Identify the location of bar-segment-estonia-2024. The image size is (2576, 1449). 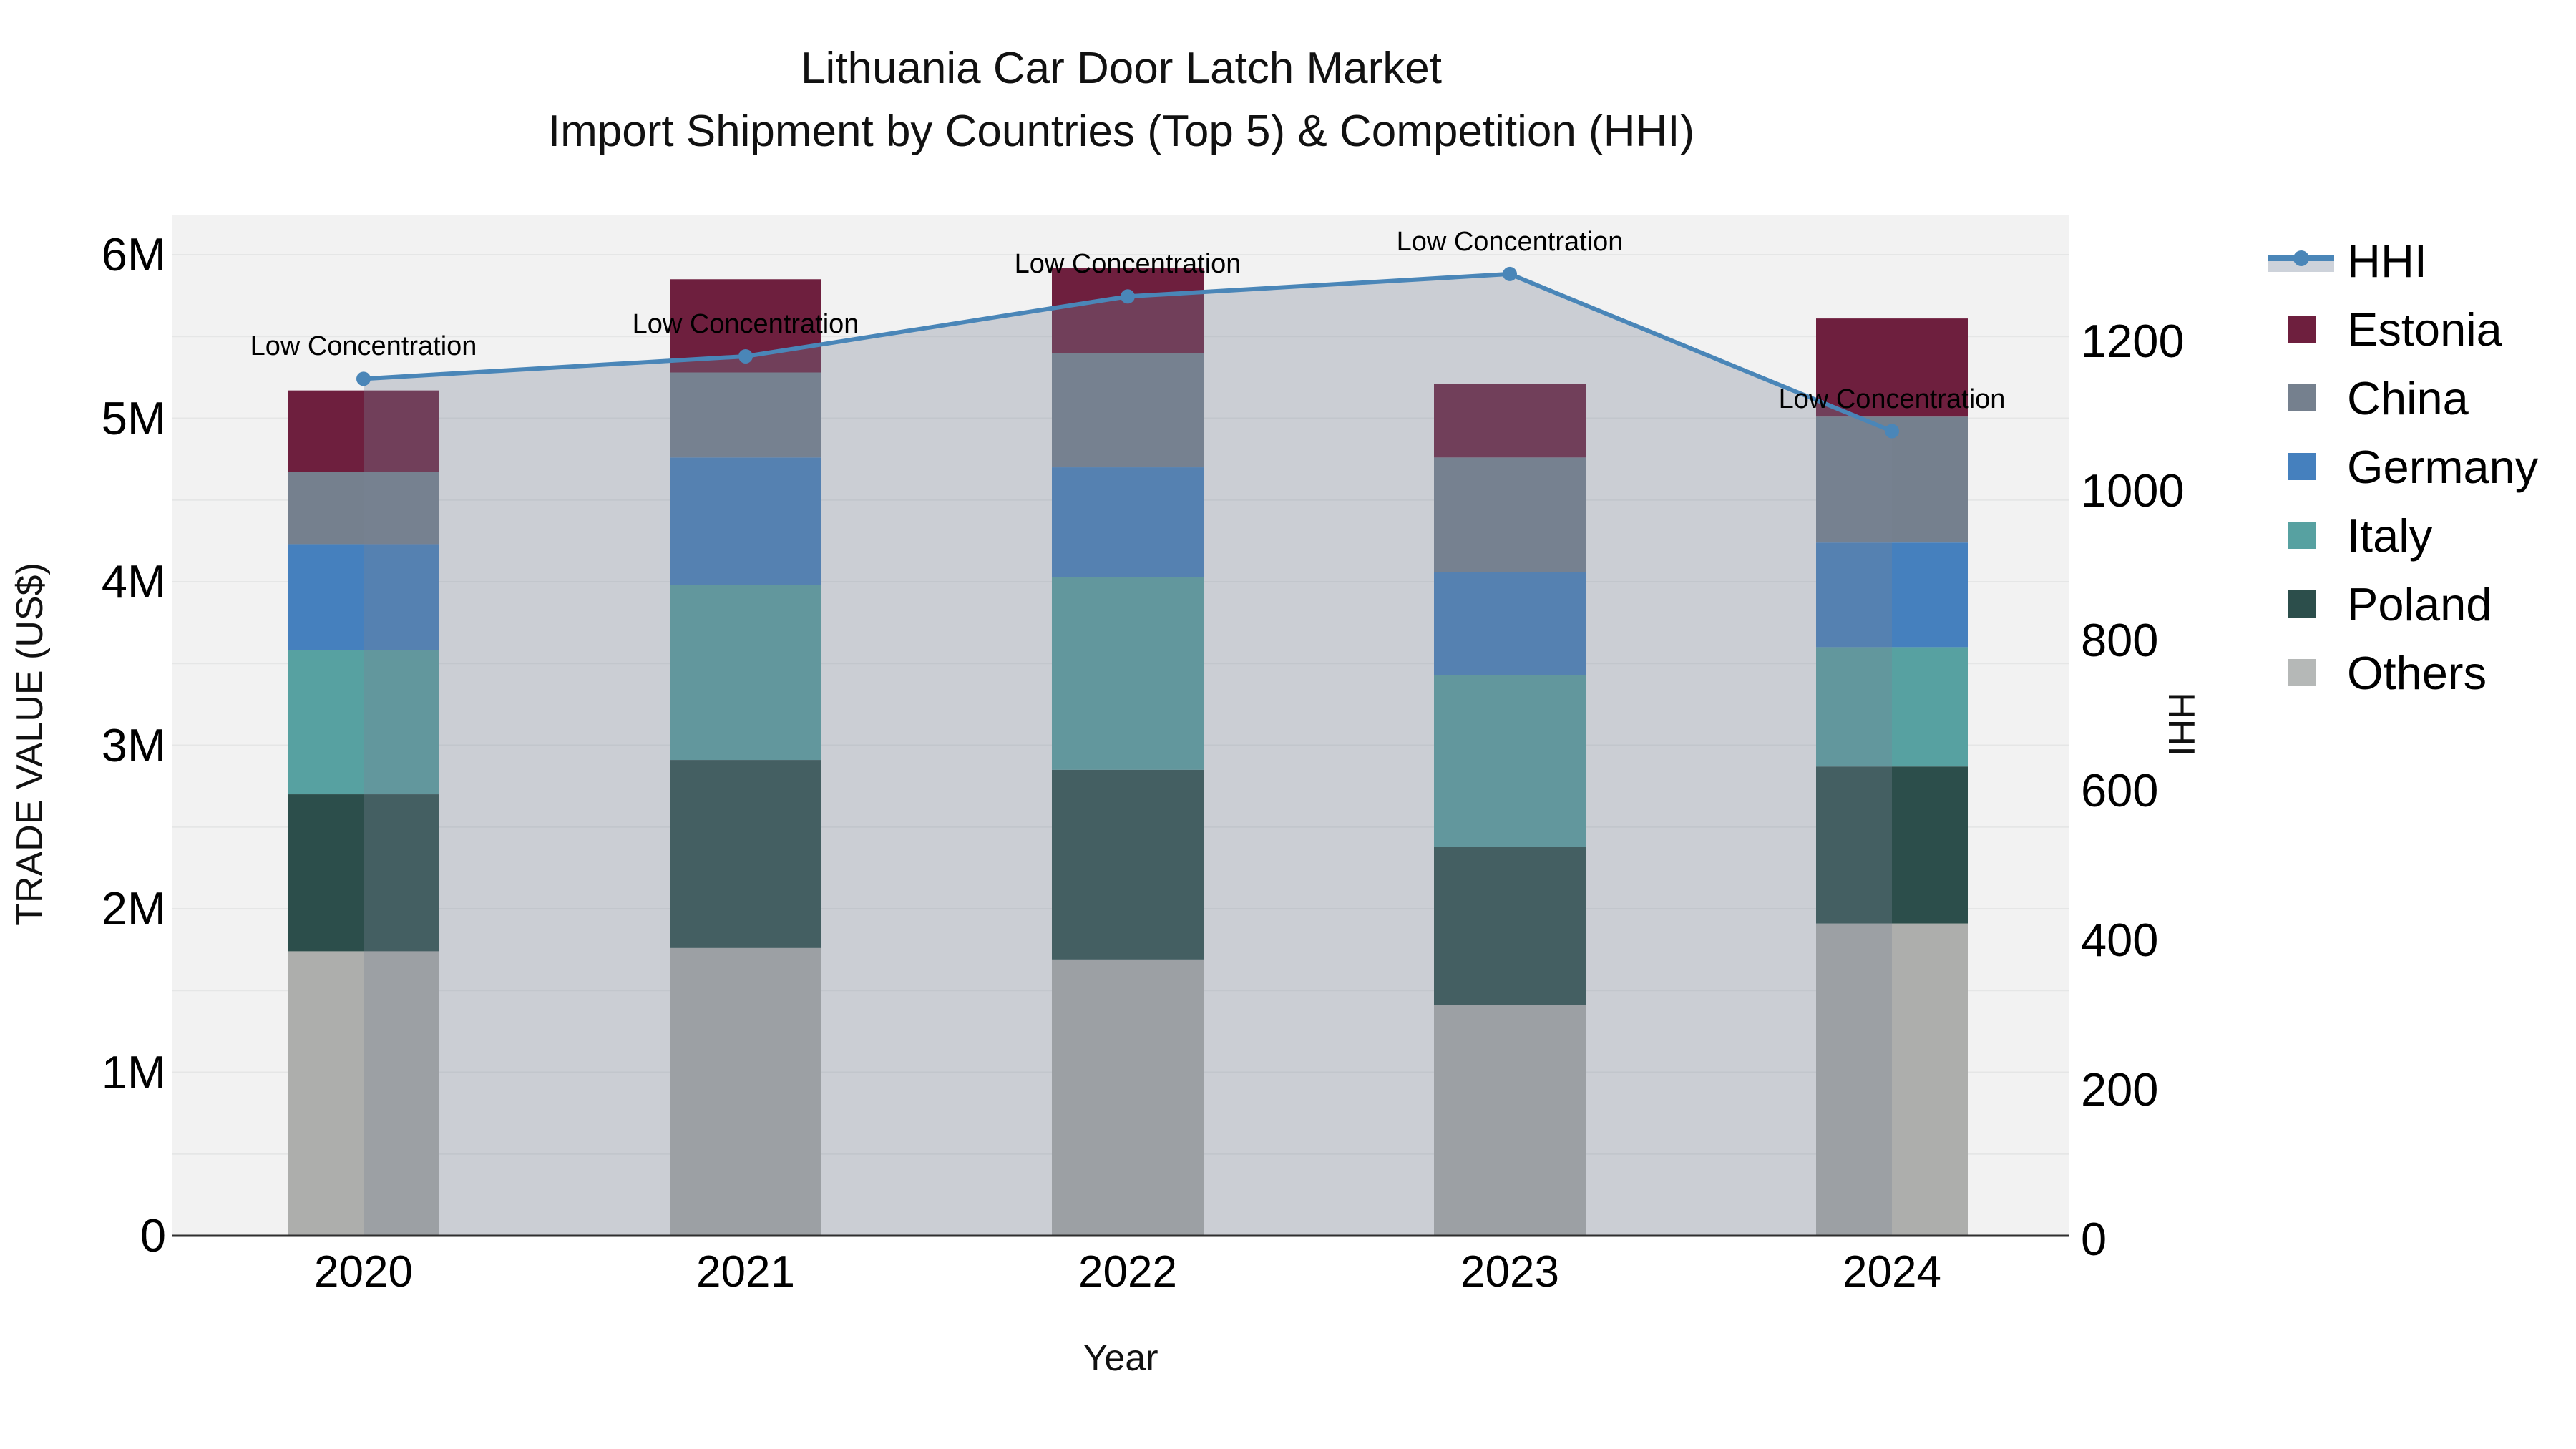
(1892, 367).